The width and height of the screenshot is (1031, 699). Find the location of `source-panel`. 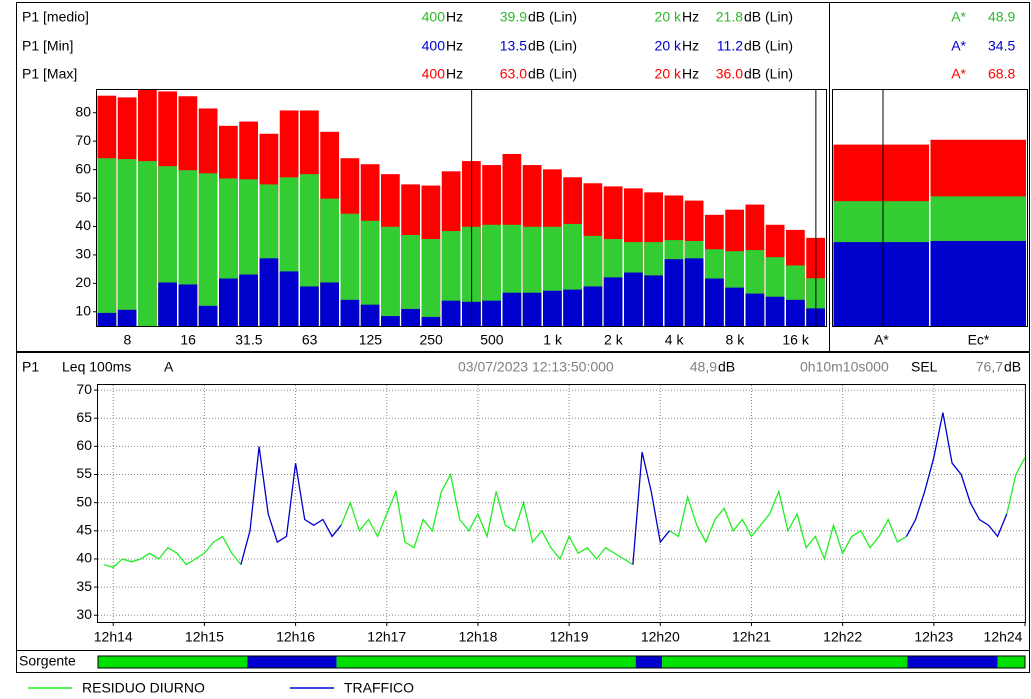

source-panel is located at coordinates (523, 661).